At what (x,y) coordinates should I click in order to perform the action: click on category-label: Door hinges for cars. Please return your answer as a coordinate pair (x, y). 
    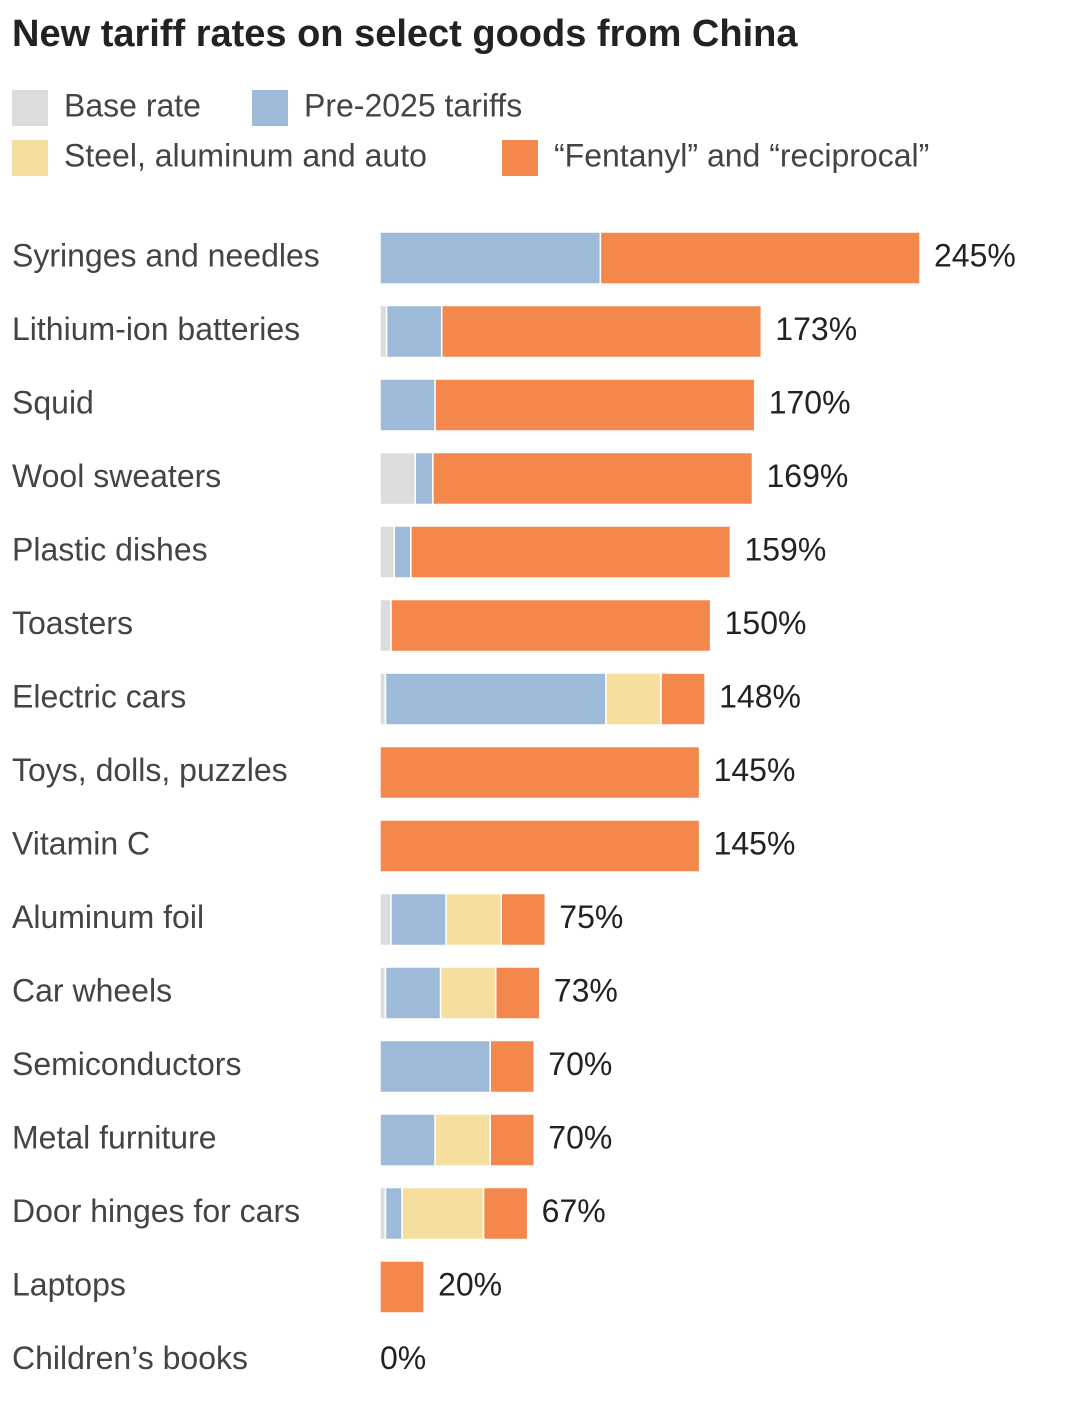
    Looking at the image, I should click on (156, 1211).